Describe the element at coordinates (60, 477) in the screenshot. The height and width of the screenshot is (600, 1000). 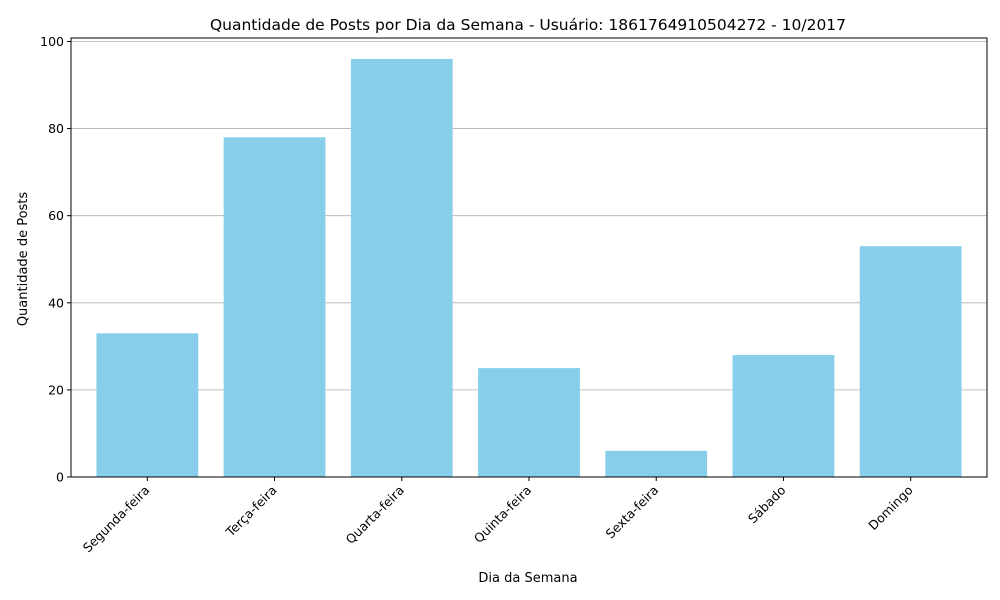
I see `y-tick-label: 0` at that location.